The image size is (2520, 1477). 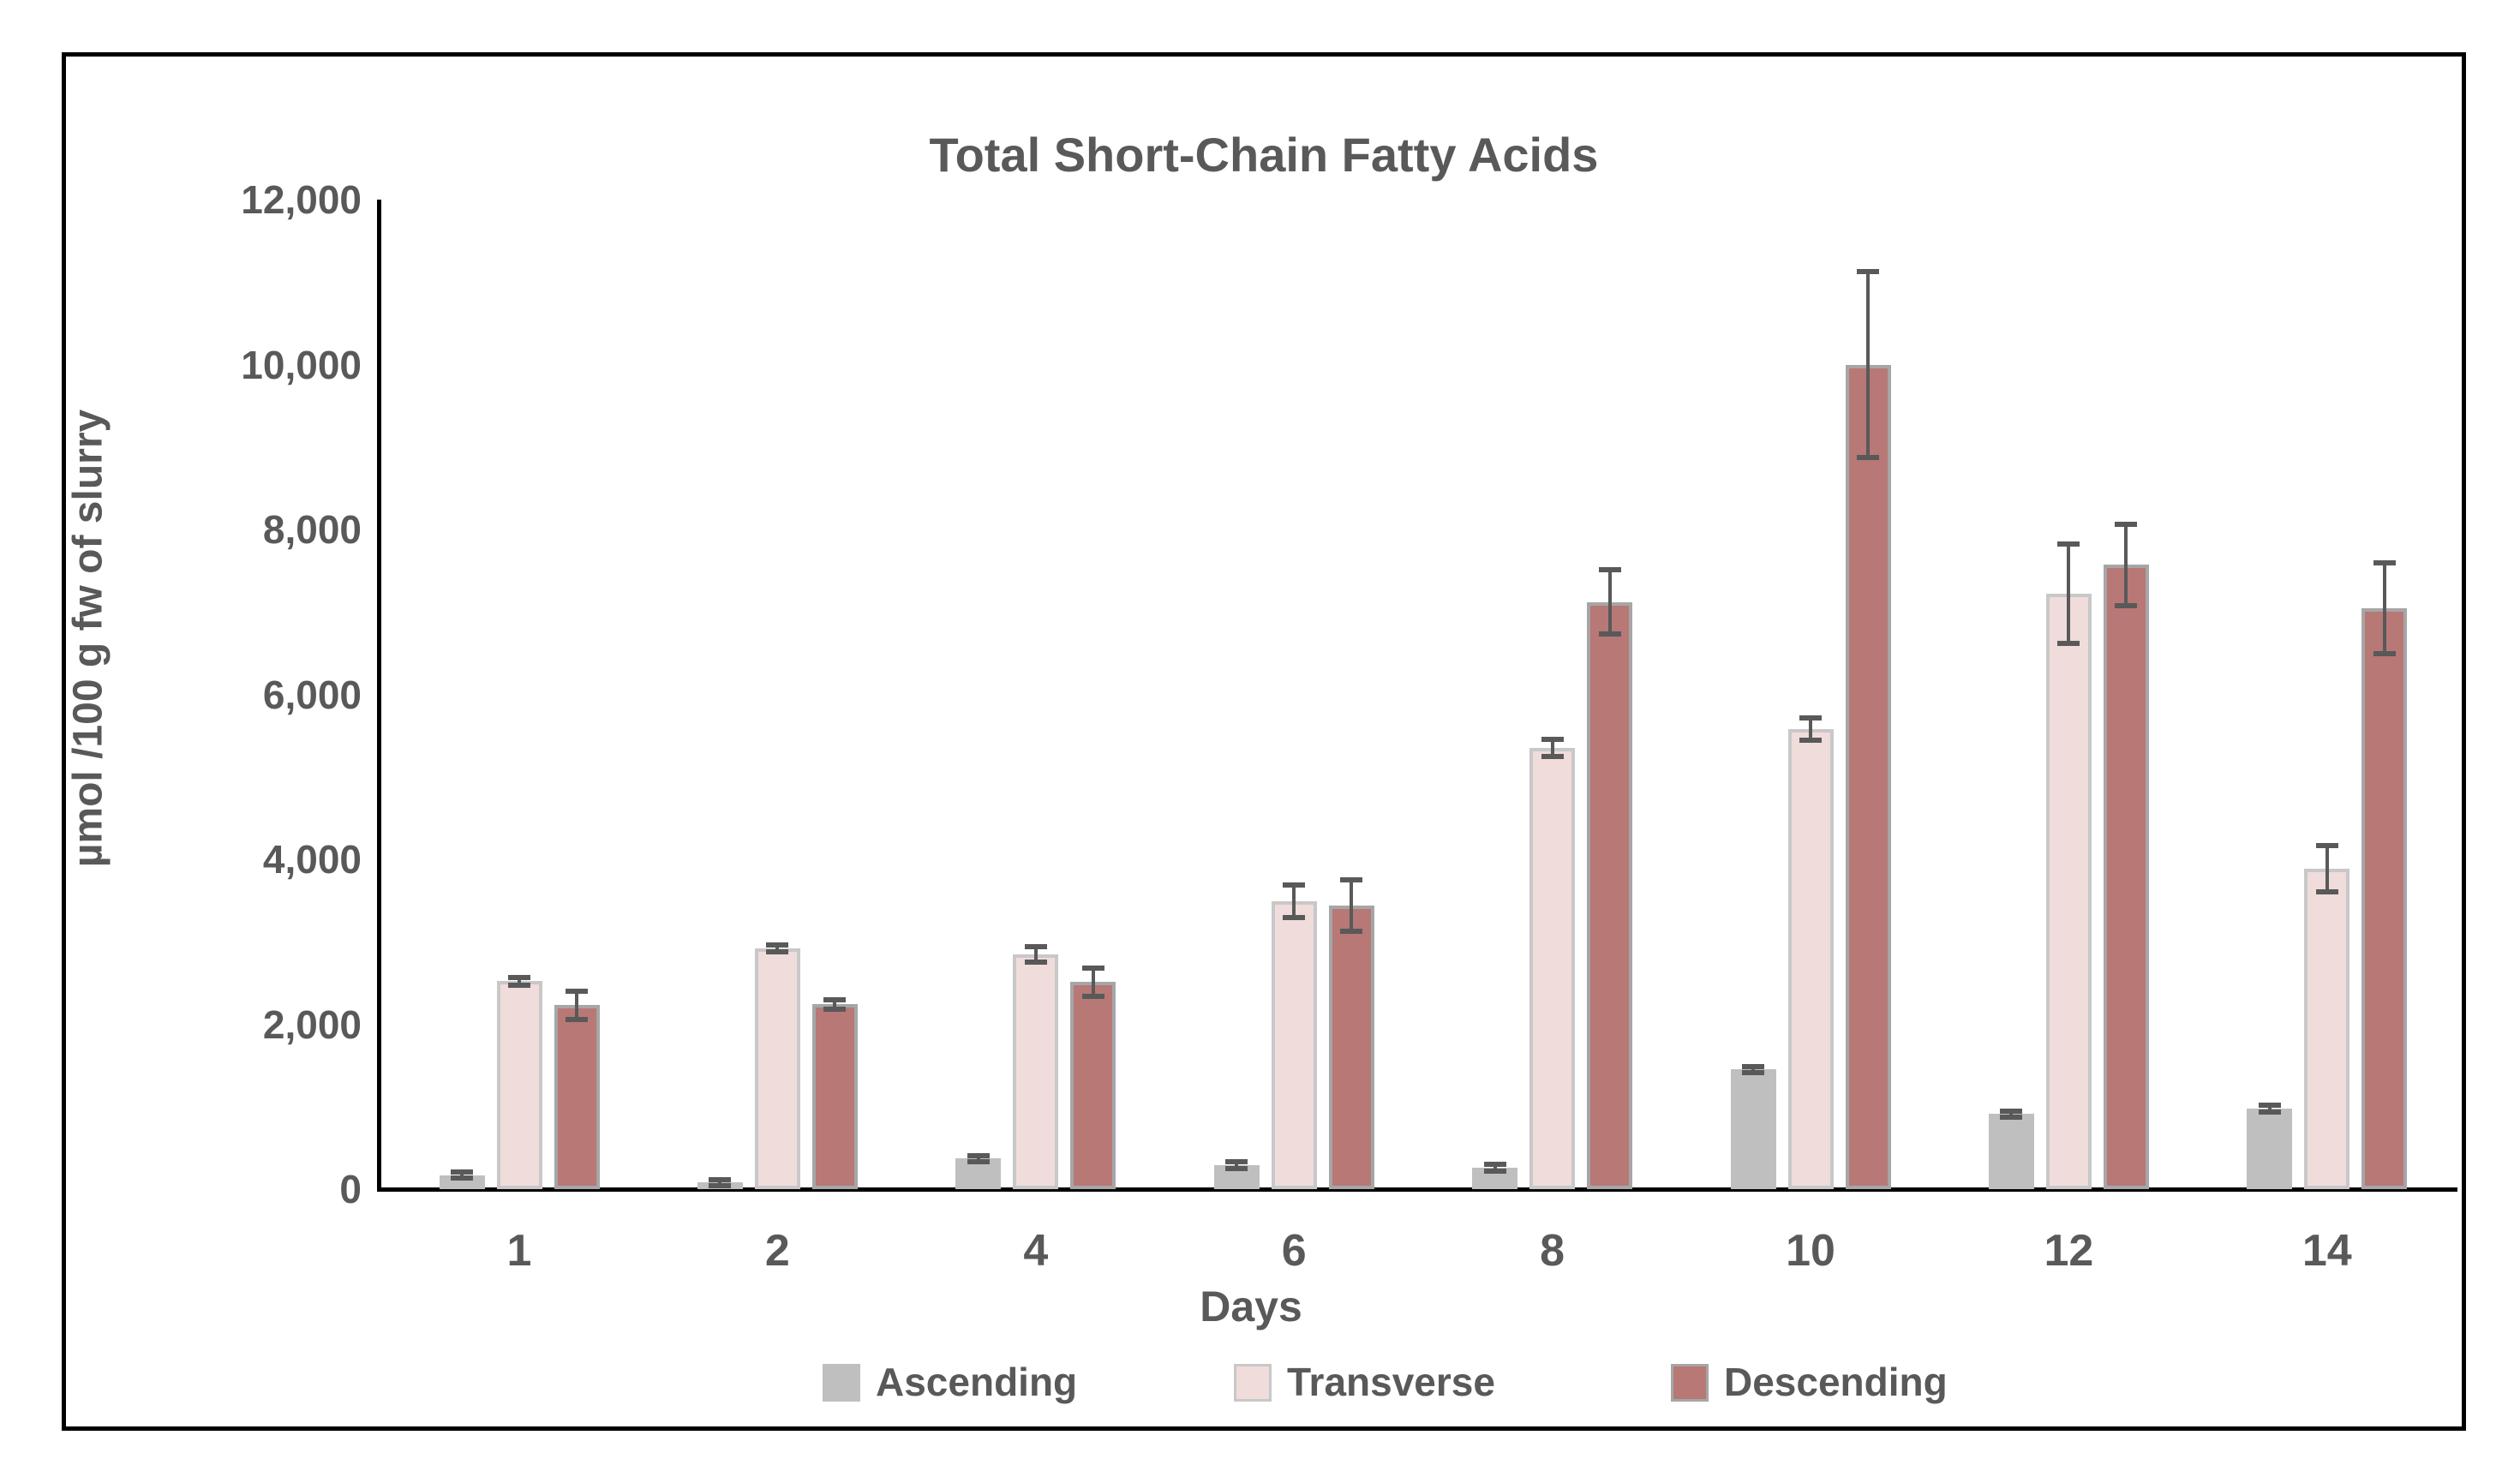 What do you see at coordinates (1391, 1382) in the screenshot?
I see `legend-label-transverse: Transverse` at bounding box center [1391, 1382].